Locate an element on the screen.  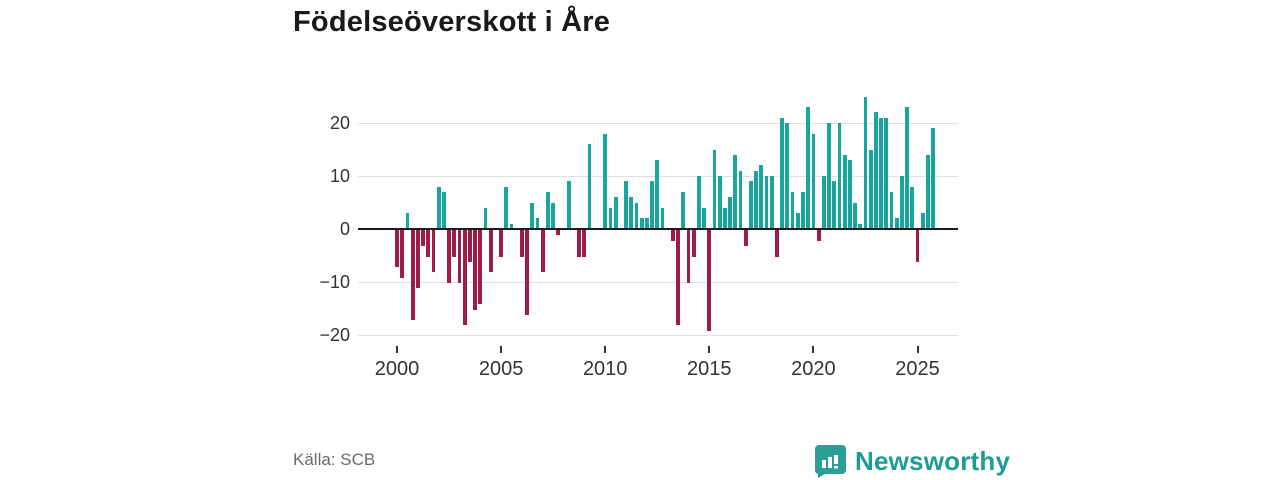
x-axis-label: 2020 is located at coordinates (813, 369).